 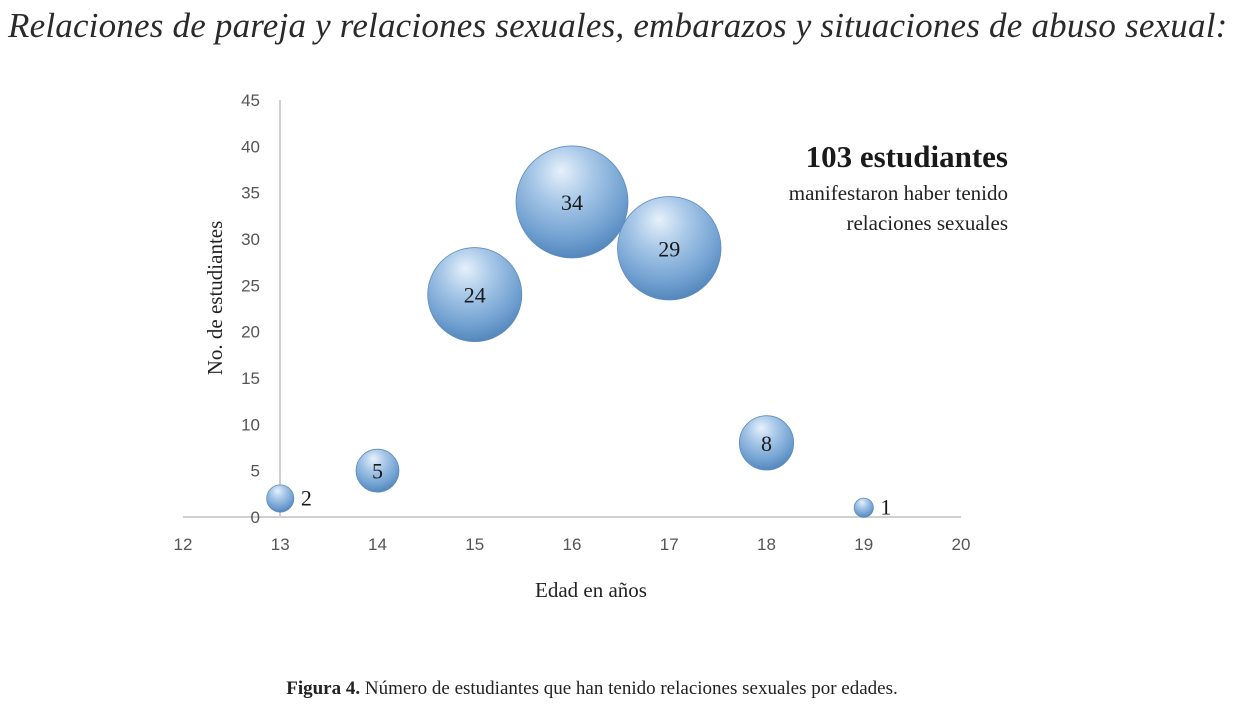 I want to click on y-tick-label: 45, so click(x=250, y=100).